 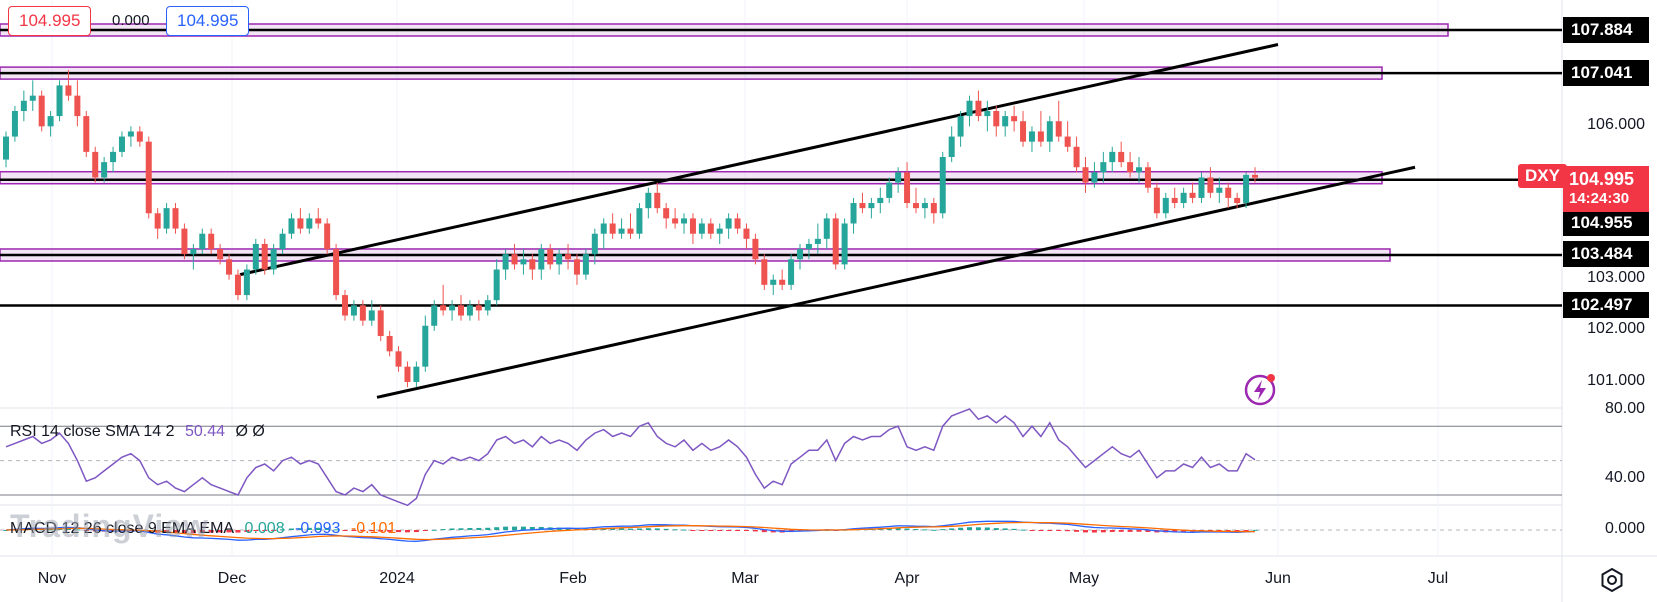 What do you see at coordinates (1616, 380) in the screenshot?
I see `price-tick: 101.000` at bounding box center [1616, 380].